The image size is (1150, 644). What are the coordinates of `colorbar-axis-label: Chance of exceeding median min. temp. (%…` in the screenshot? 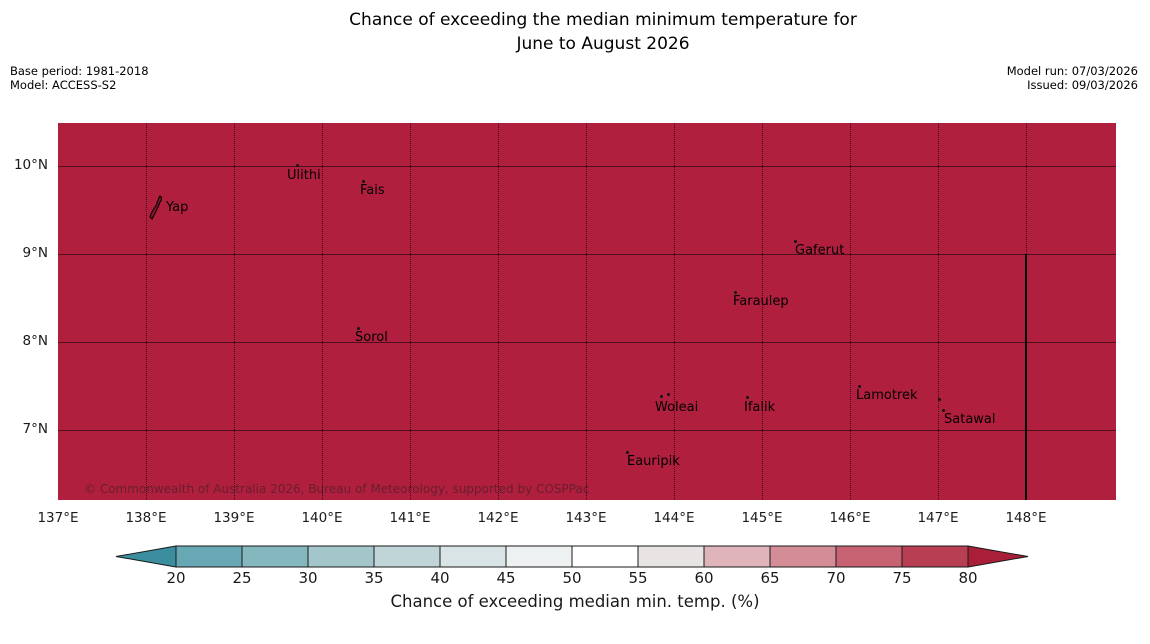 It's located at (575, 601).